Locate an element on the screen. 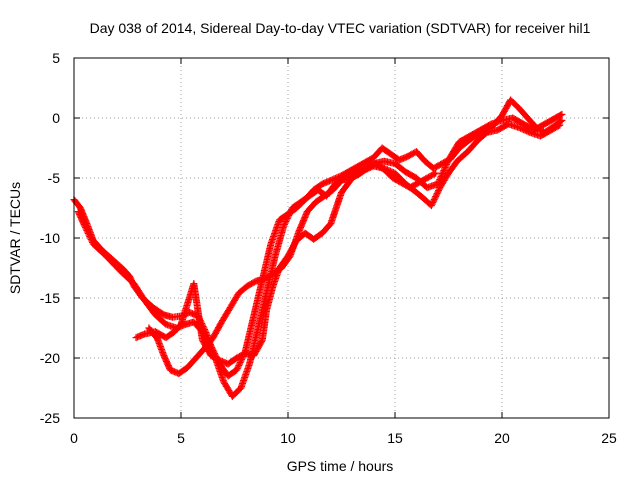 This screenshot has width=640, height=485. y-tick-label-3: -10 is located at coordinates (50, 238).